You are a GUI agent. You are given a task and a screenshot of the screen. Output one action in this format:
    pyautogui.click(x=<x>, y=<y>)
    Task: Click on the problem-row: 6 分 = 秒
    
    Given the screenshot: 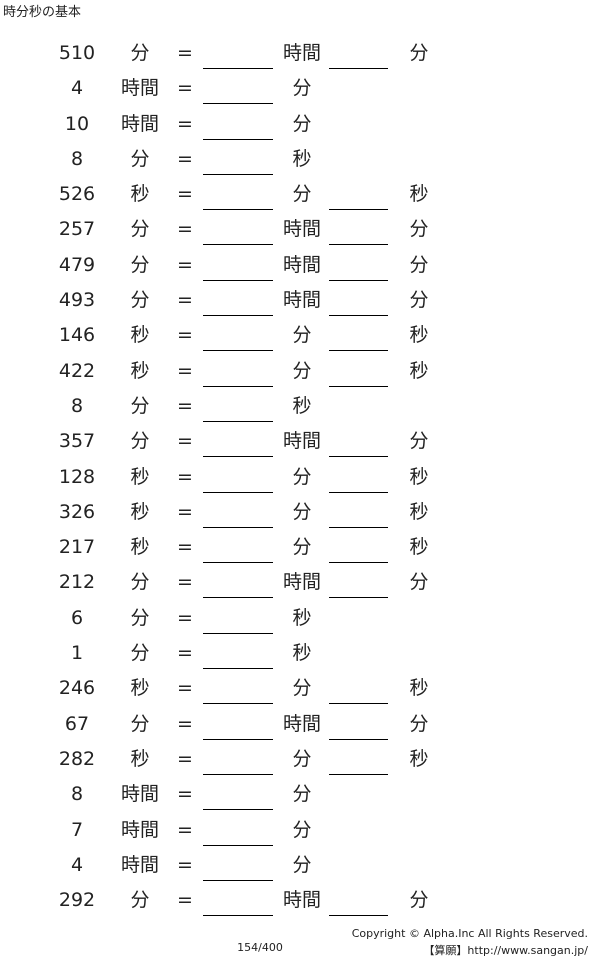 What is the action you would take?
    pyautogui.click(x=300, y=617)
    